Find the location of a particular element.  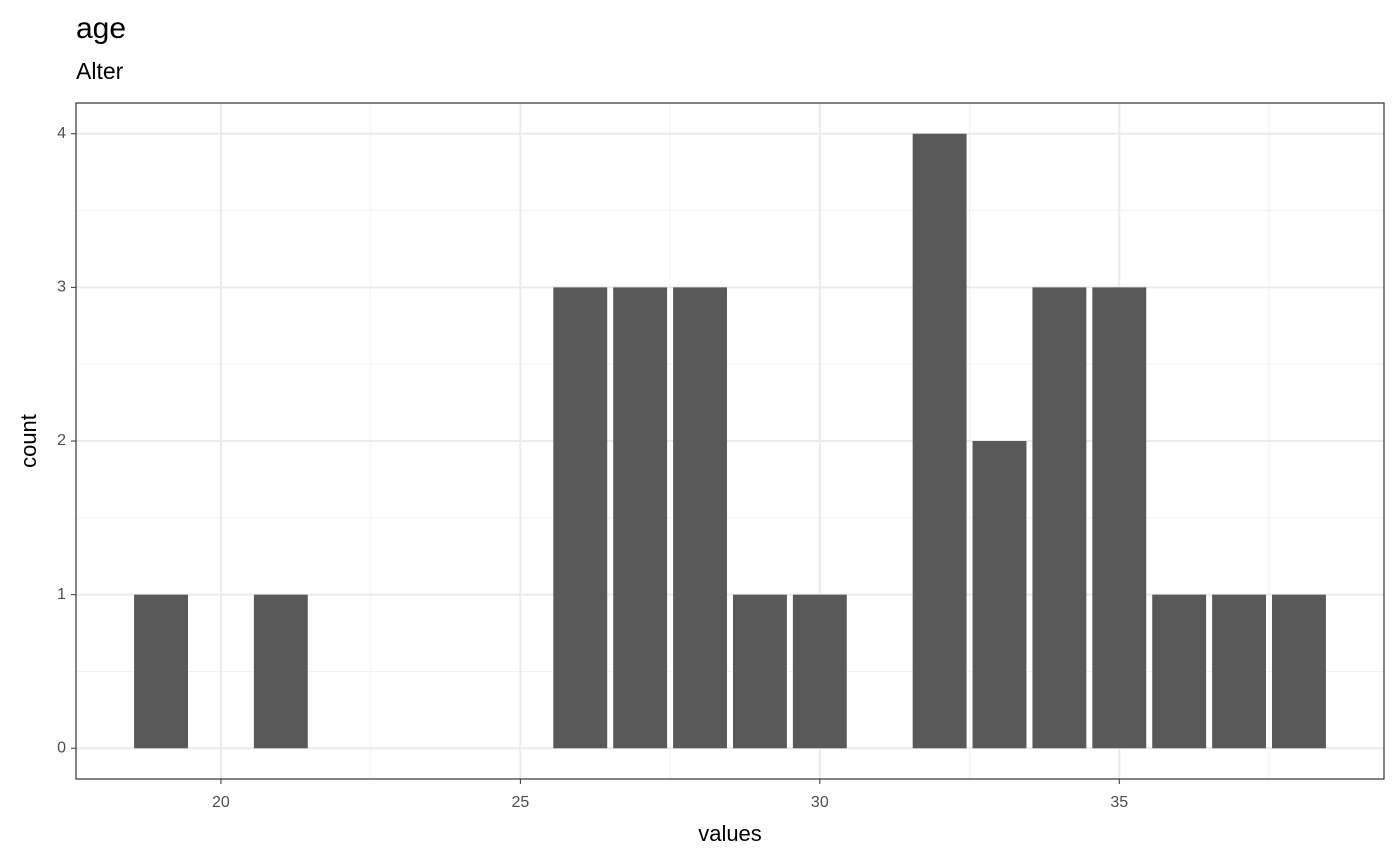

x-axis-title: values is located at coordinates (730, 833).